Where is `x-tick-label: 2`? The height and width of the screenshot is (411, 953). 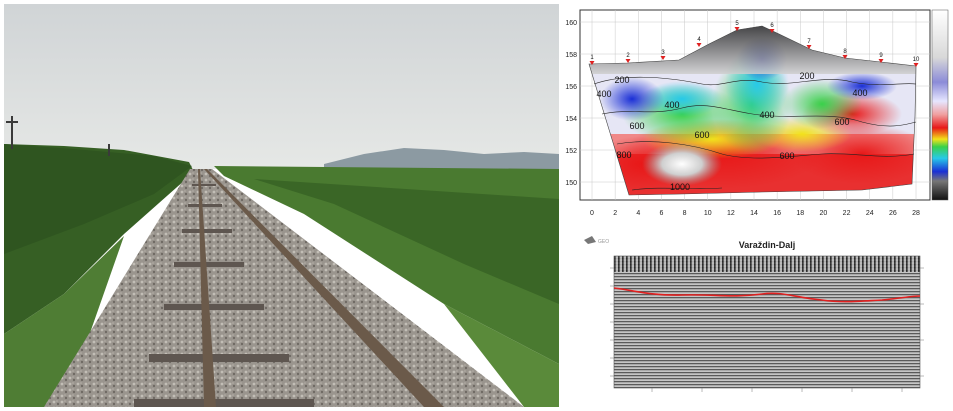
x-tick-label: 2 is located at coordinates (615, 213).